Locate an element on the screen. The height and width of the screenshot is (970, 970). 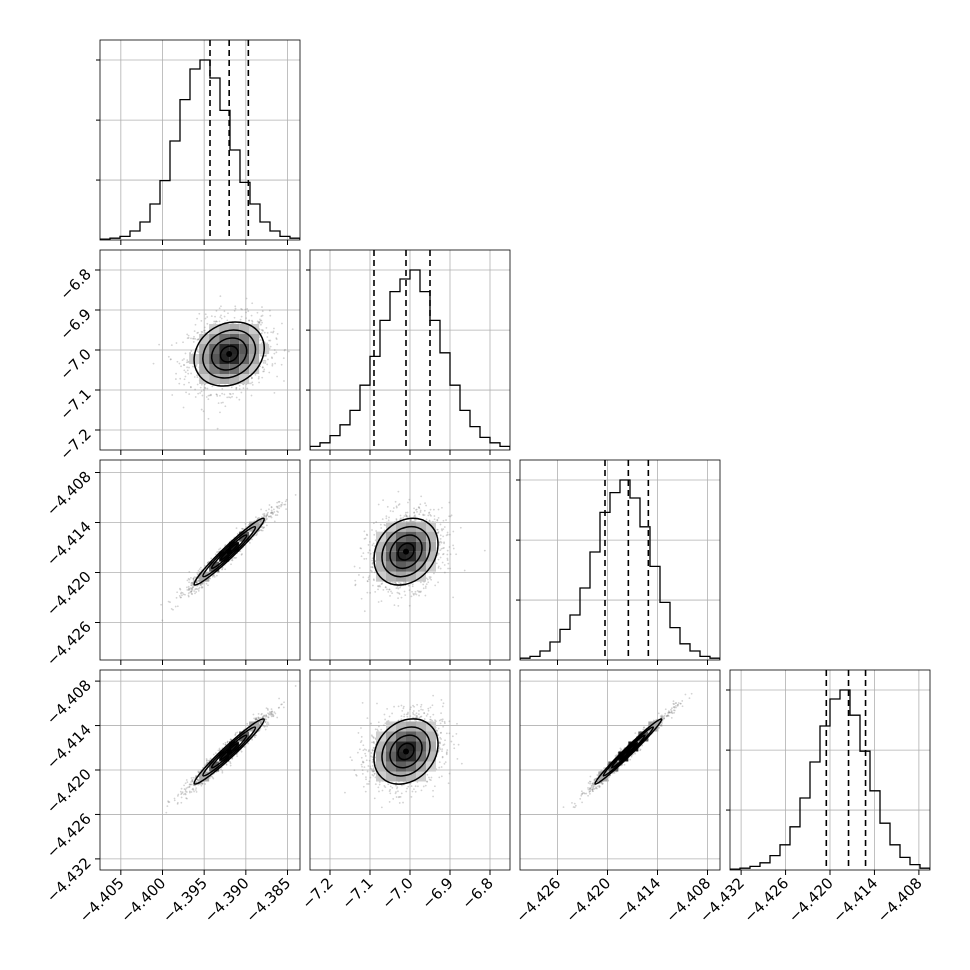
contour-line is located at coordinates (406, 751).